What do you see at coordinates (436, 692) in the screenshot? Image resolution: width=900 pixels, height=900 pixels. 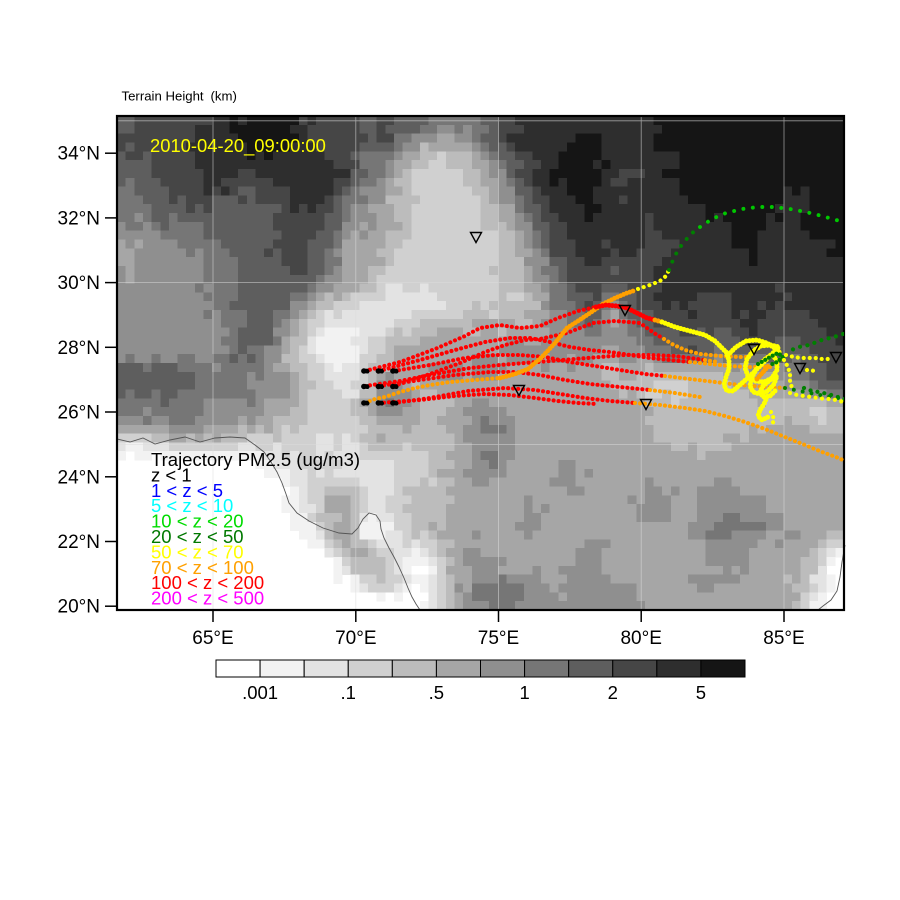 I see `svg-text: .5` at bounding box center [436, 692].